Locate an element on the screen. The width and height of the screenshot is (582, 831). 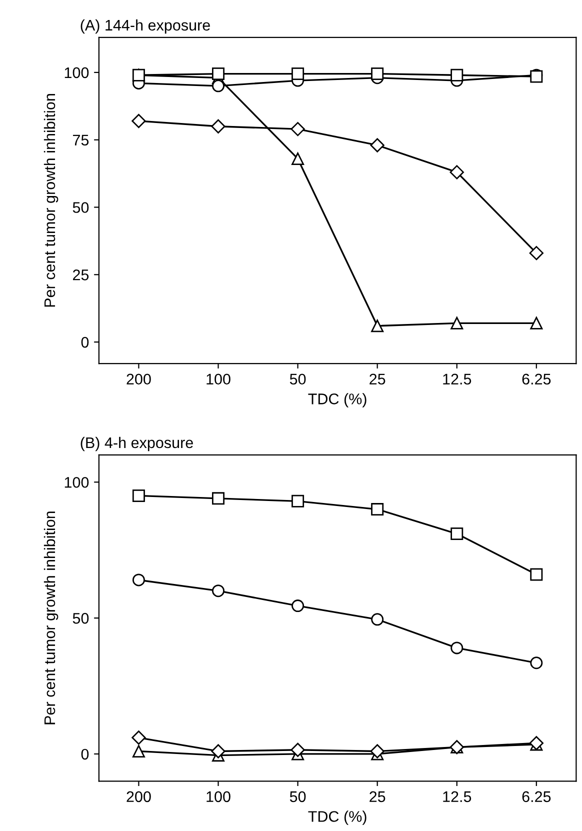
y-tick-label: 25 is located at coordinates (80, 275).